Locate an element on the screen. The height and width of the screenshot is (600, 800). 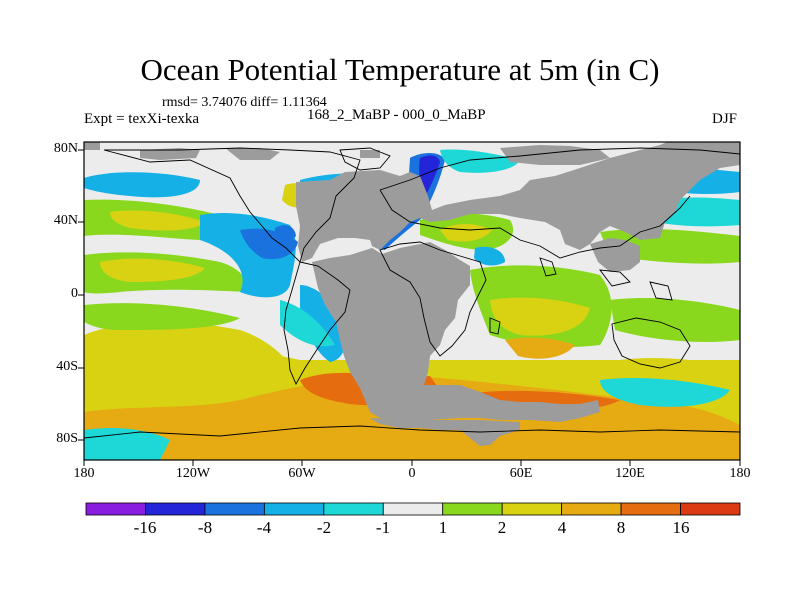
colorbar-label-1: -16 is located at coordinates (145, 527).